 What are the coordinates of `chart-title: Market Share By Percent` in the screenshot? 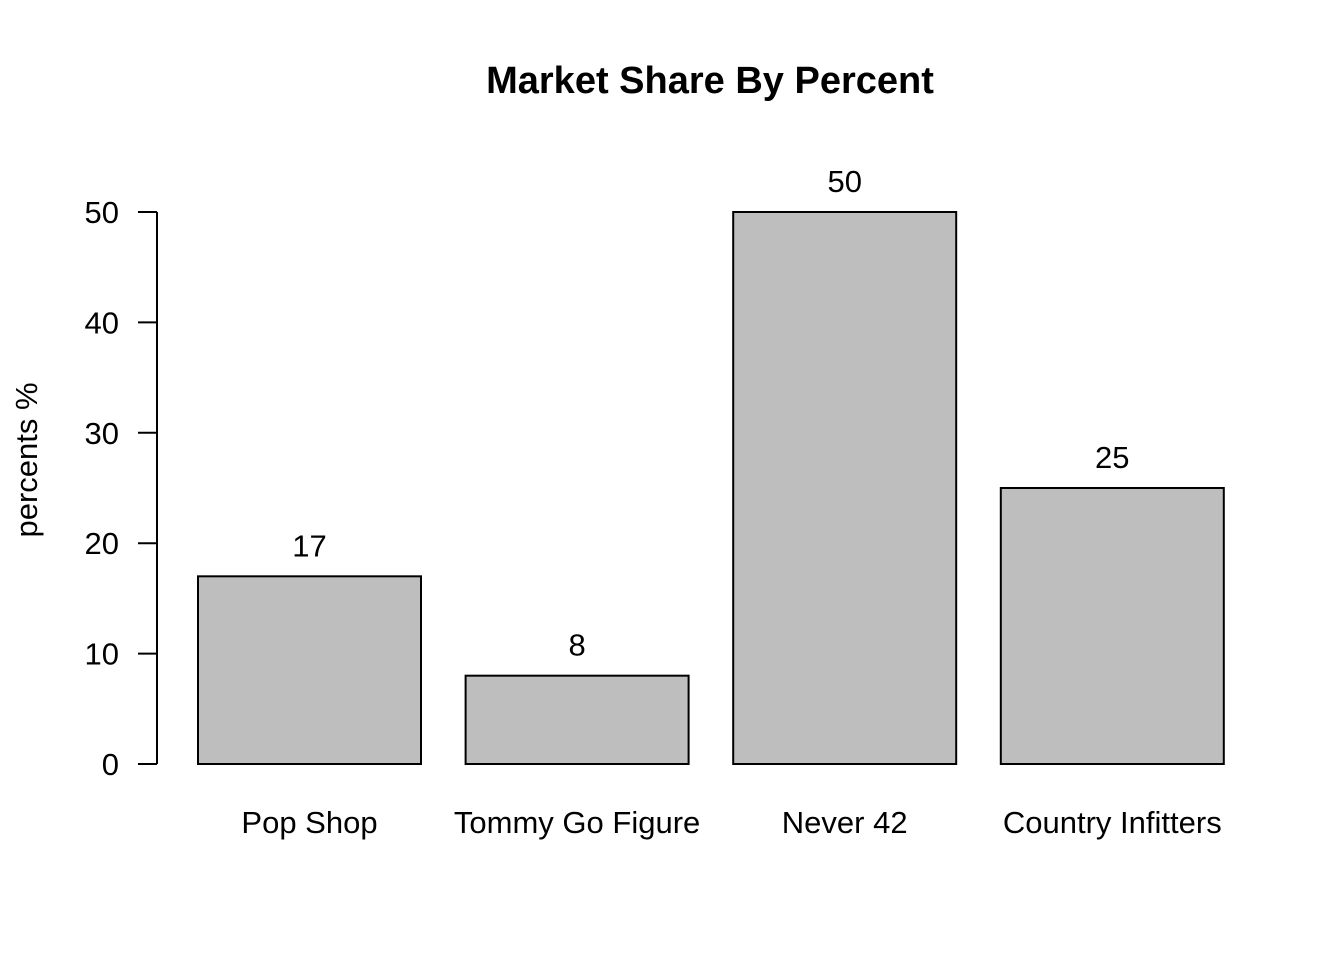 It's located at (710, 81).